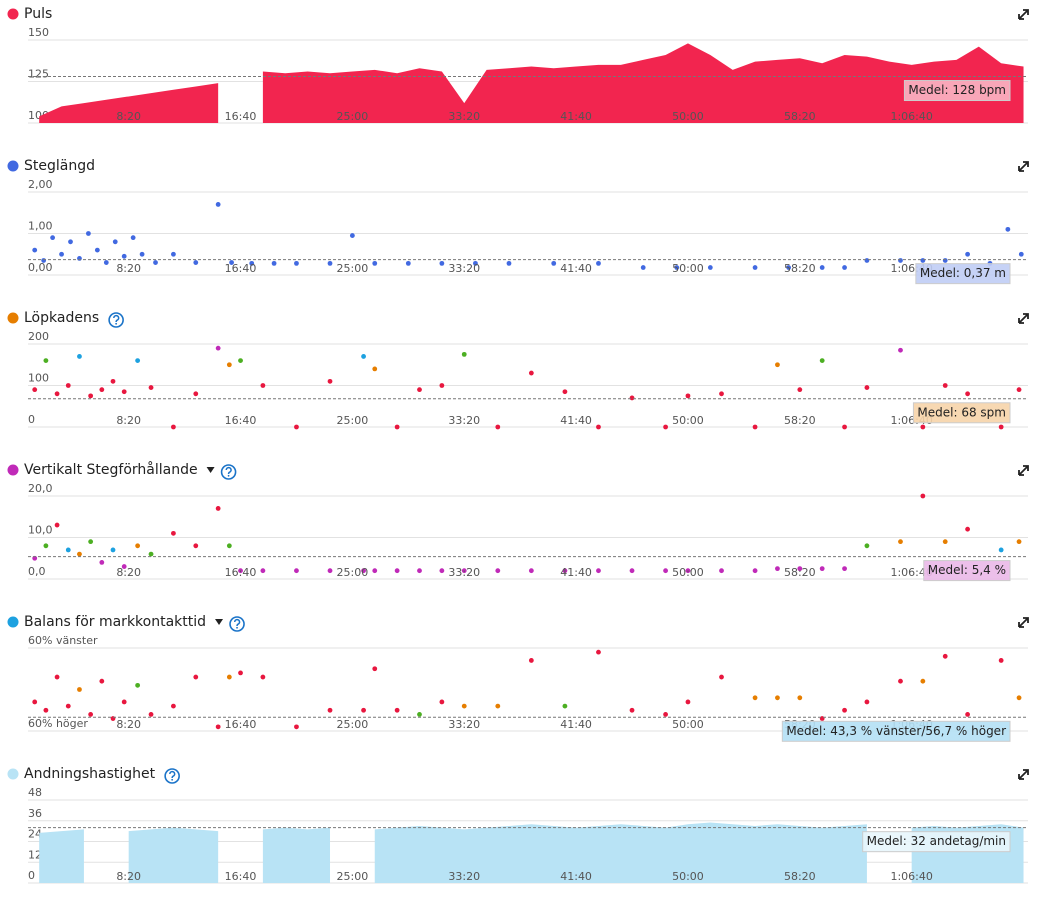 This screenshot has height=898, width=1045. Describe the element at coordinates (531, 852) in the screenshot. I see `area` at that location.